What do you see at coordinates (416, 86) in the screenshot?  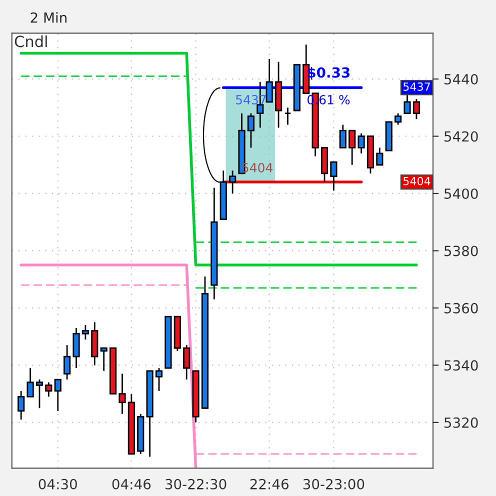 I see `annotation: 5437` at bounding box center [416, 86].